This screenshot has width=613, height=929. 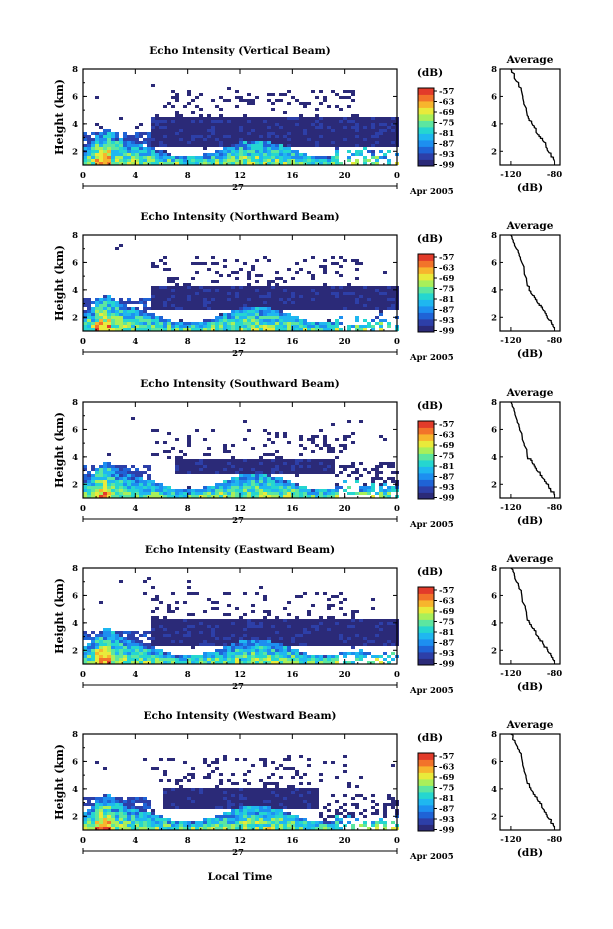 I want to click on colorbar-tick-label: -57, so click(x=446, y=258).